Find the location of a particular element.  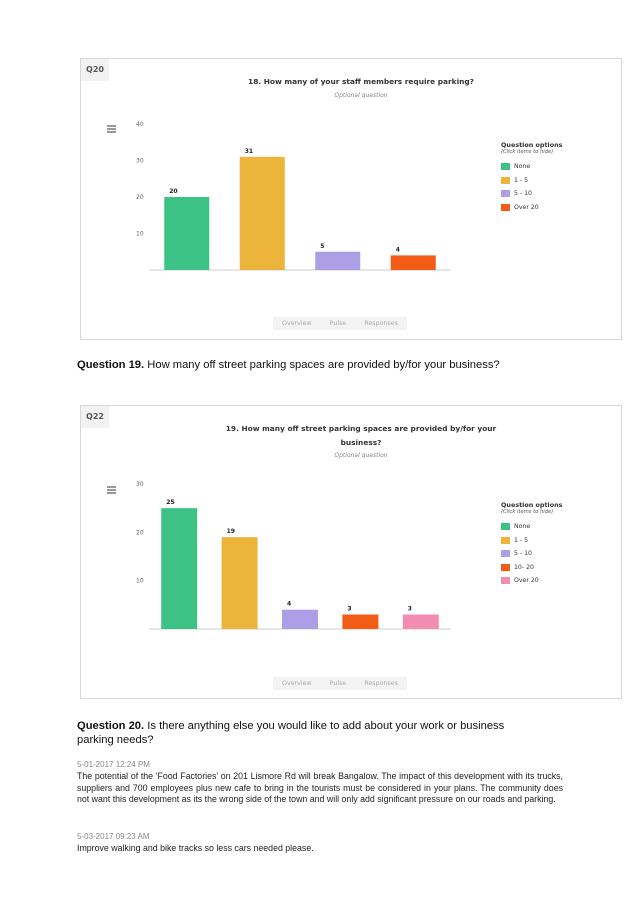

data-label: 31 is located at coordinates (249, 151).